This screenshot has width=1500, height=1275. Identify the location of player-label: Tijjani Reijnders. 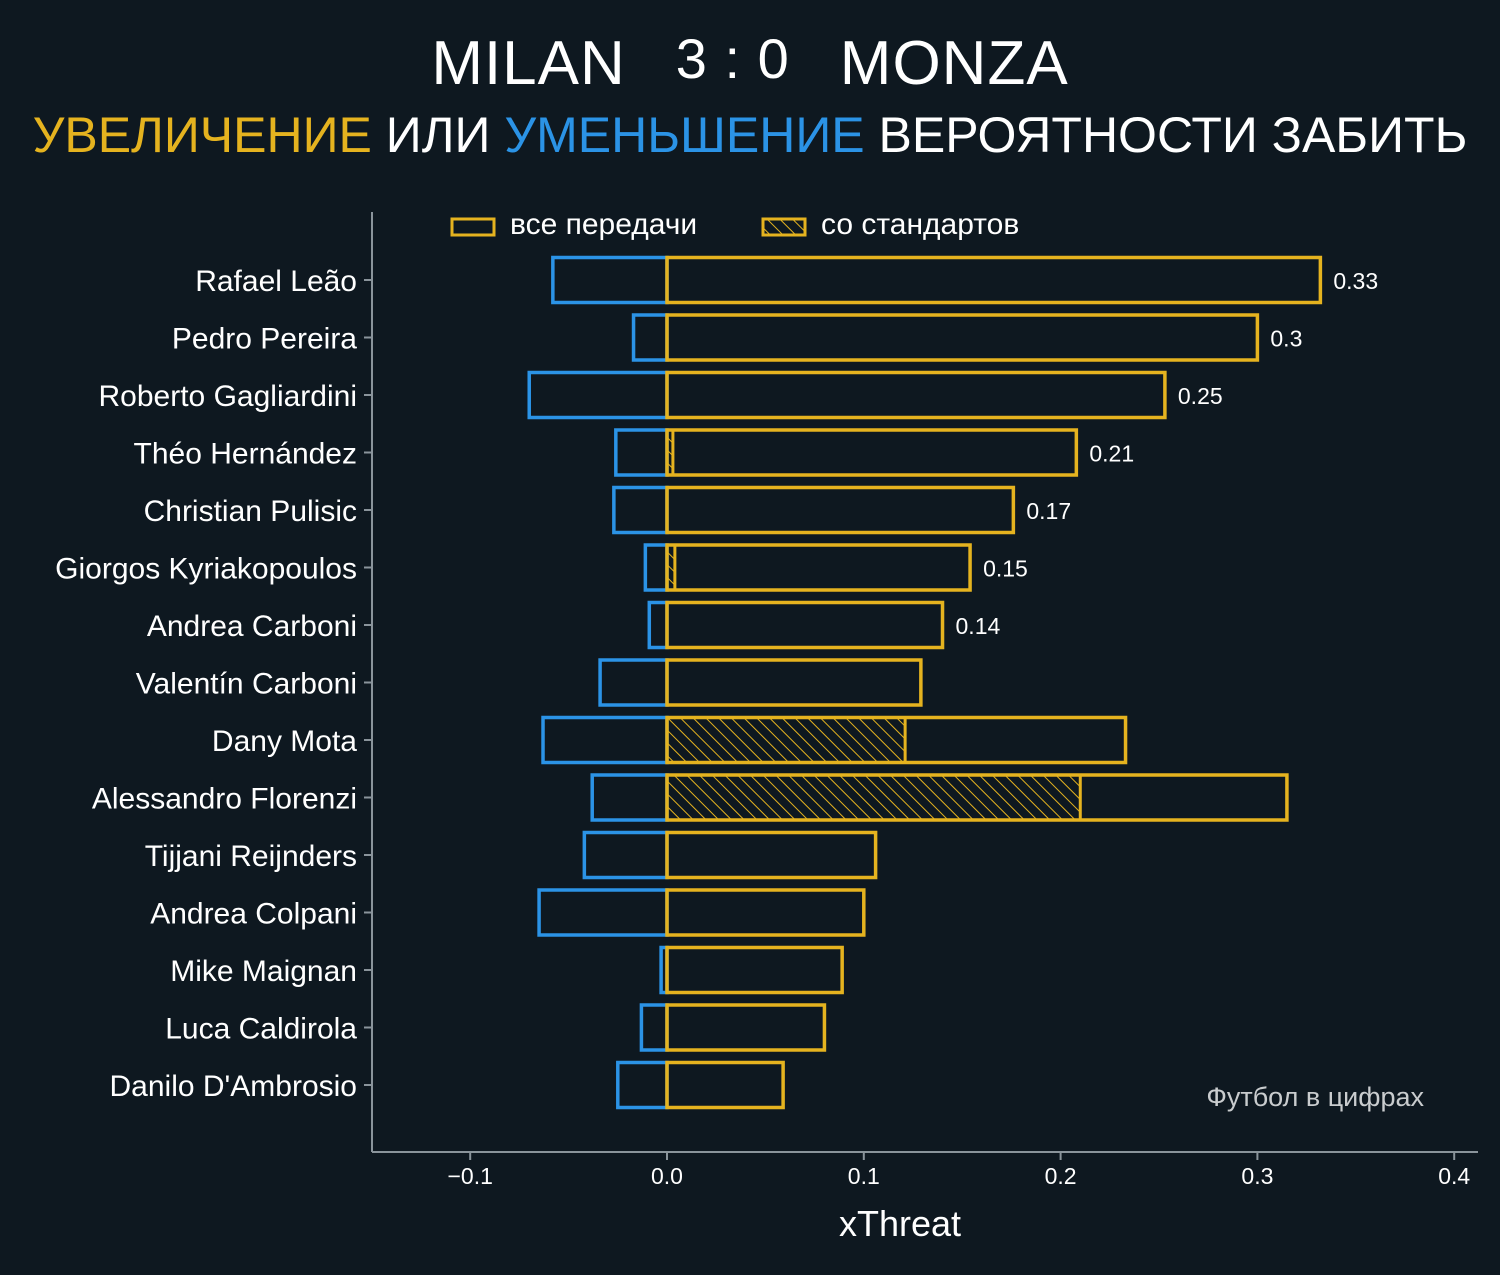
(251, 856).